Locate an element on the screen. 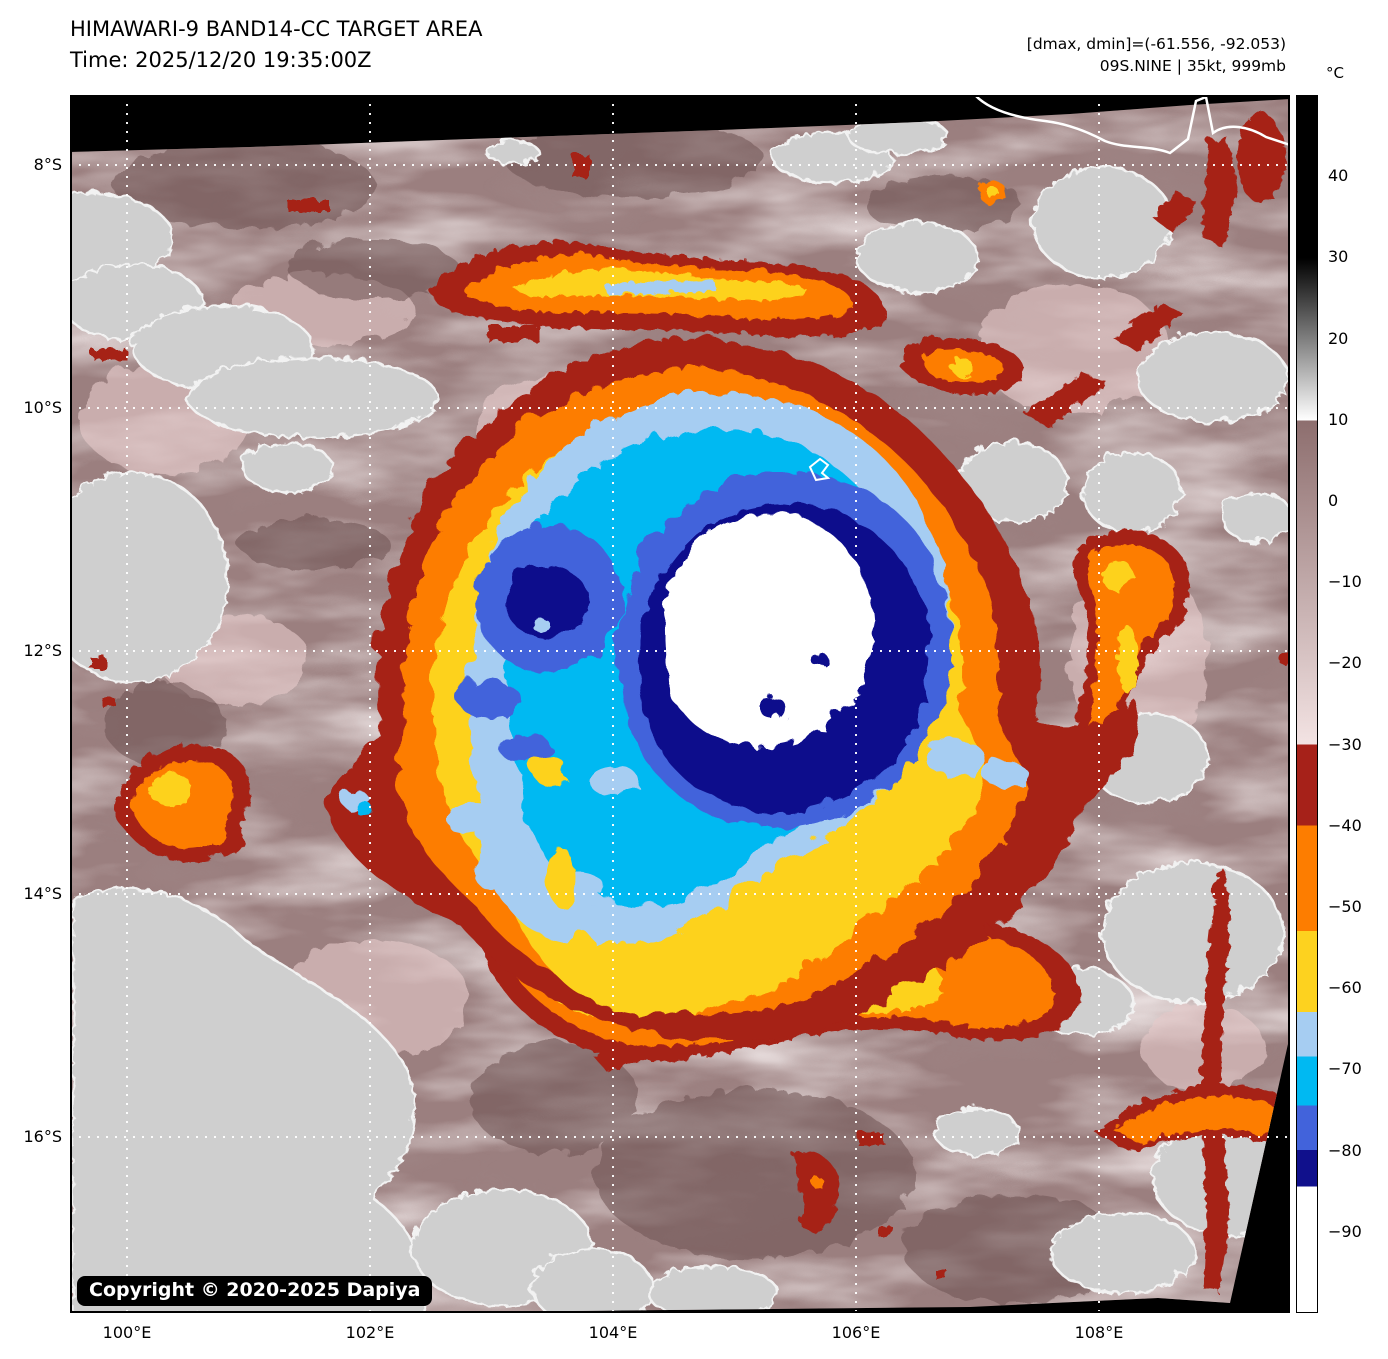  colorbar is located at coordinates (1307, 704).